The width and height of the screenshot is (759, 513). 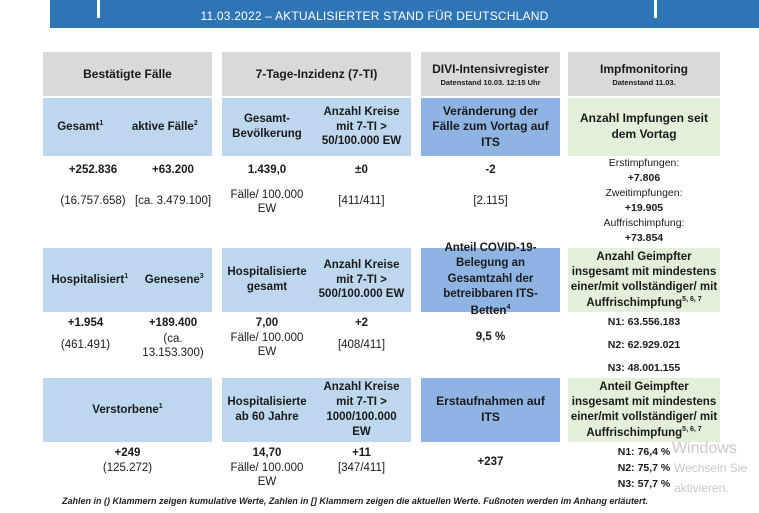 What do you see at coordinates (644, 368) in the screenshot?
I see `value-n3-anzahl: N3: 48.001.155` at bounding box center [644, 368].